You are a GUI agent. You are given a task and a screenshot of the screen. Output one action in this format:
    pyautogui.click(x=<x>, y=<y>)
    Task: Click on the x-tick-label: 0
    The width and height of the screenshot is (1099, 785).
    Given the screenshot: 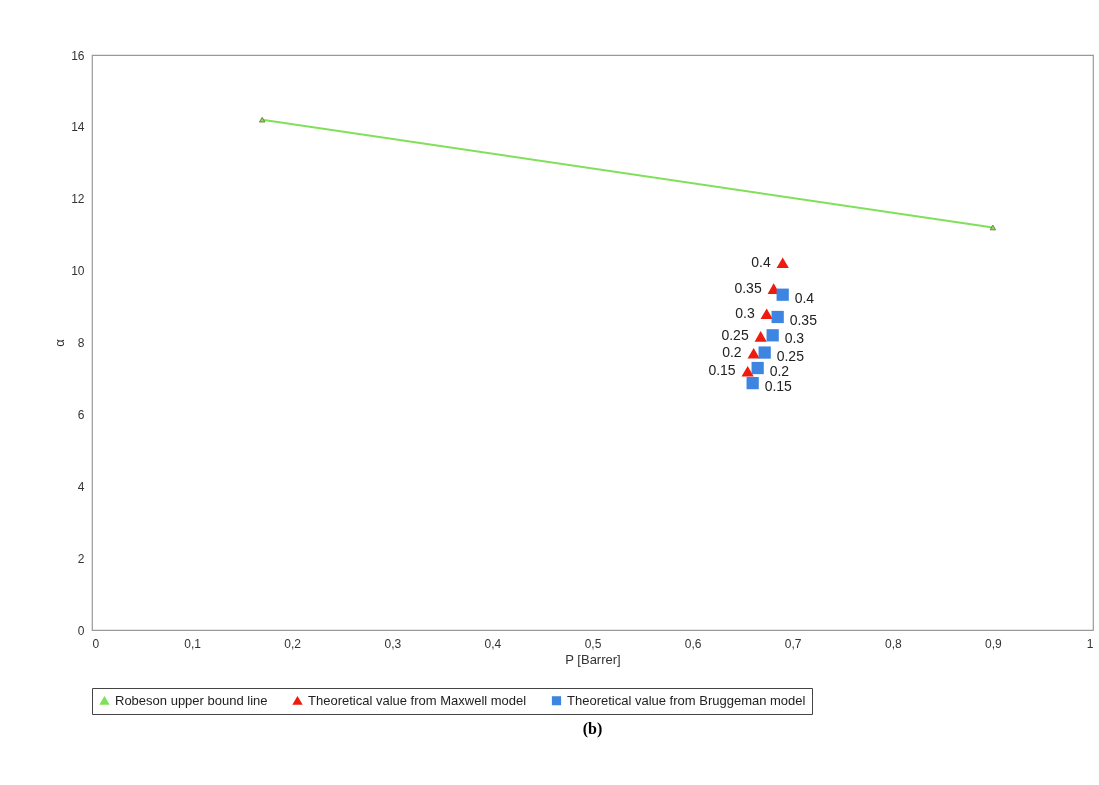 What is the action you would take?
    pyautogui.click(x=96, y=643)
    